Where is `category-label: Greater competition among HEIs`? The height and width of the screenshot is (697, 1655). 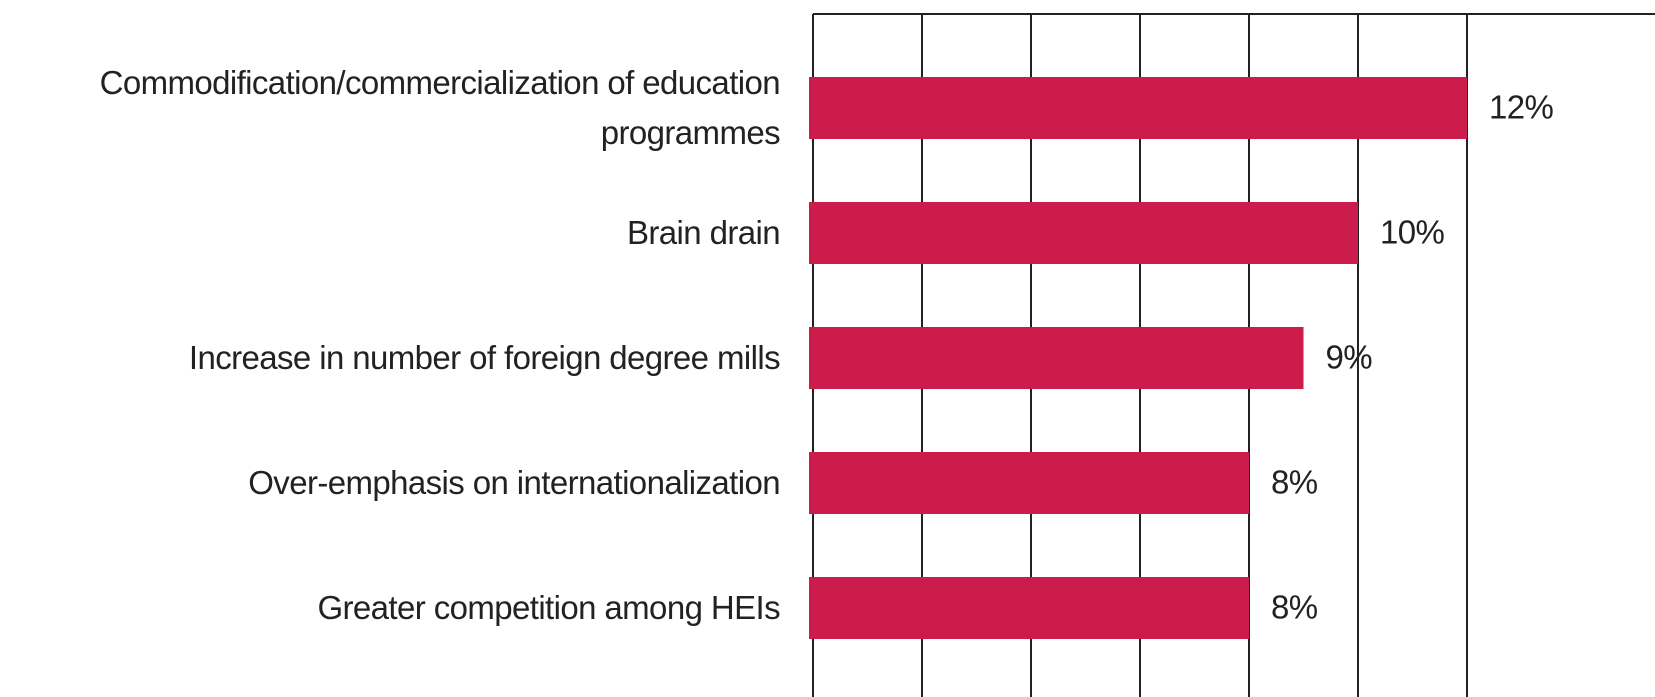 category-label: Greater competition among HEIs is located at coordinates (548, 607).